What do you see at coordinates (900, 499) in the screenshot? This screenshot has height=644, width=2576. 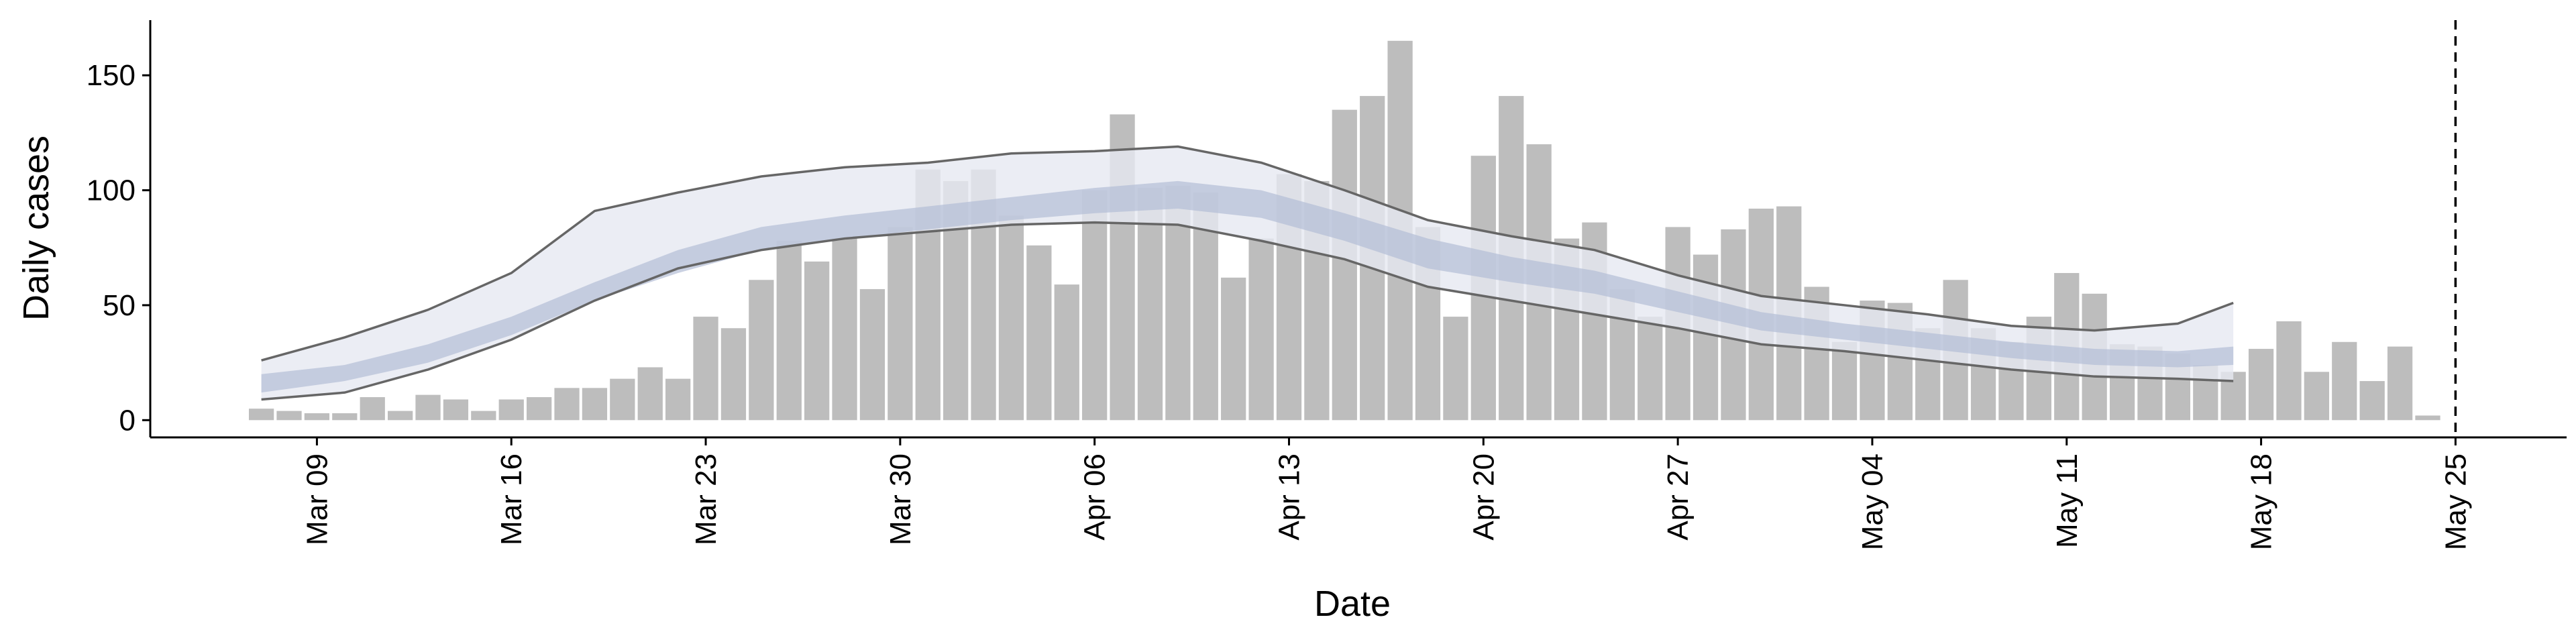 I see `x-tick-label: Mar 30` at bounding box center [900, 499].